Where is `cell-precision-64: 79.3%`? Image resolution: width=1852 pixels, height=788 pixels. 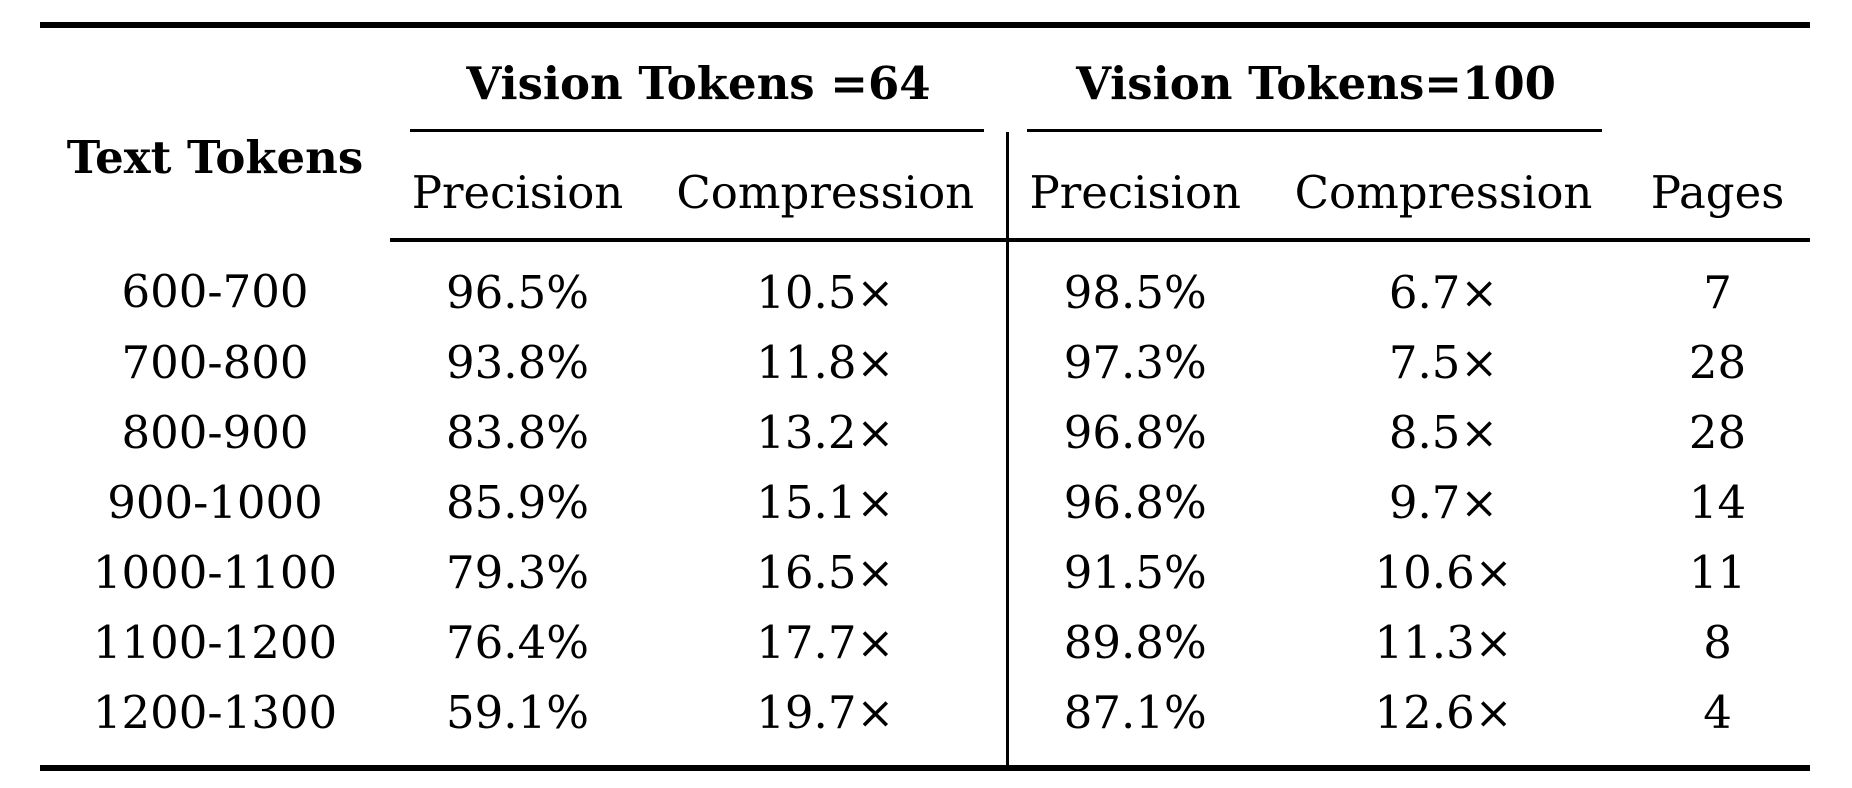
cell-precision-64: 79.3% is located at coordinates (517, 572).